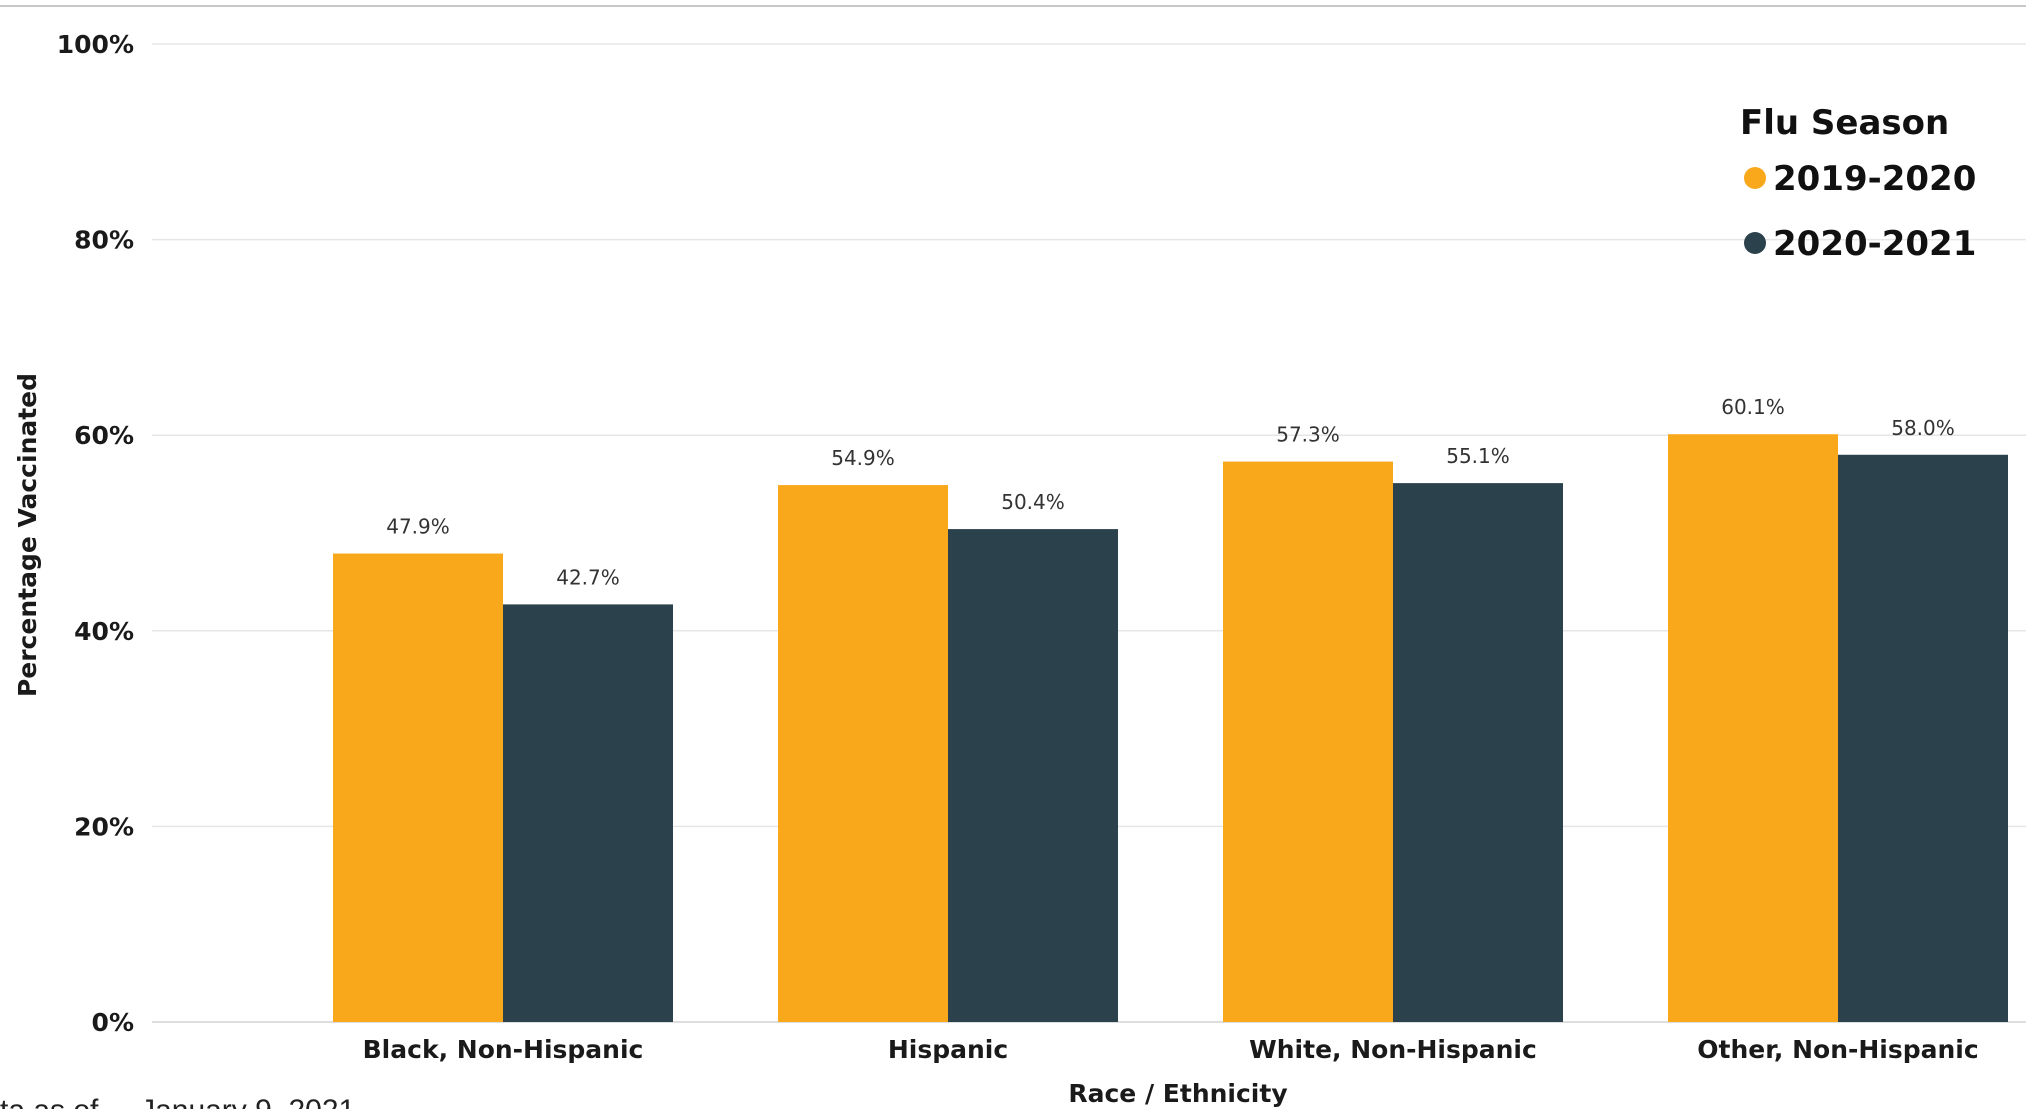 The image size is (2026, 1109). I want to click on legend-label-2020-2021: 2020-2021, so click(1874, 244).